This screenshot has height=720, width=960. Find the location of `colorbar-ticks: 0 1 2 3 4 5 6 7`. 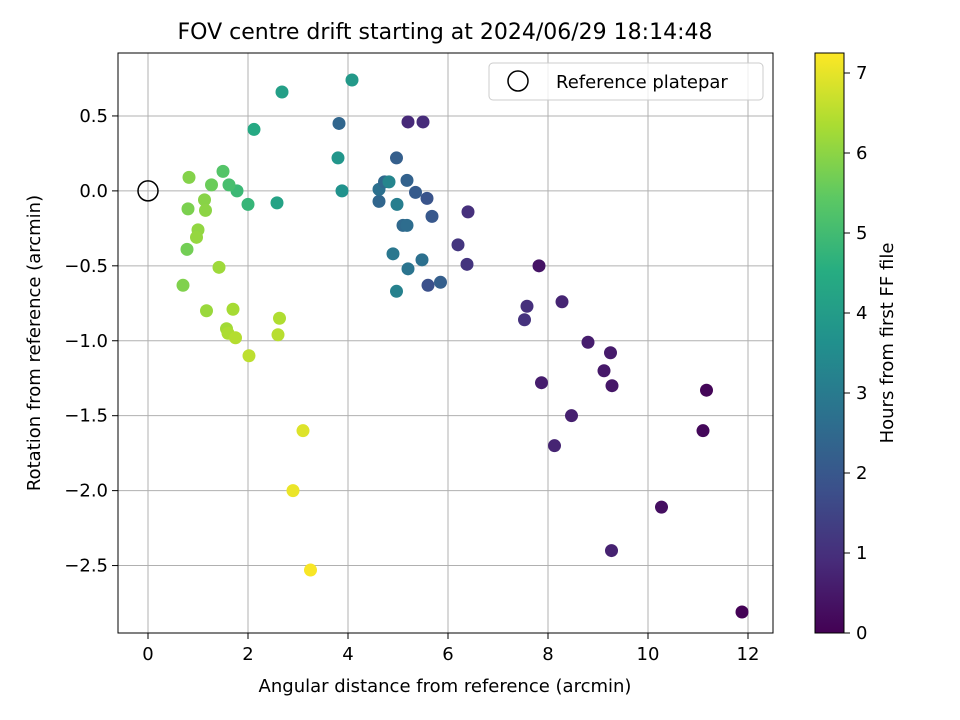

colorbar-ticks: 0 1 2 3 4 5 6 7 is located at coordinates (855, 353).